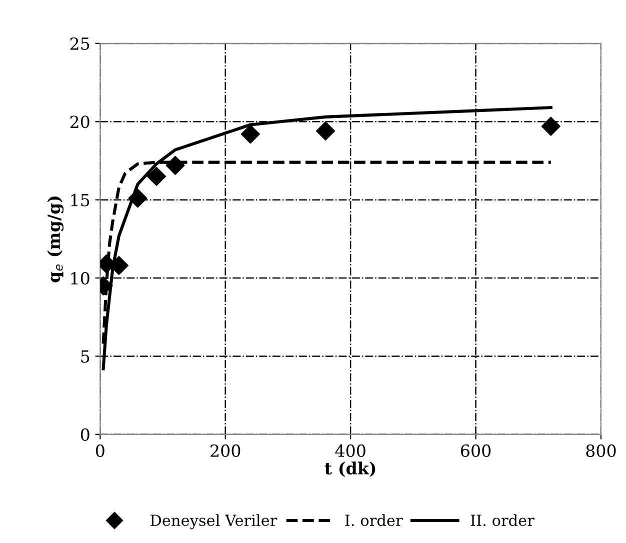 This screenshot has width=626, height=543. Describe the element at coordinates (601, 451) in the screenshot. I see `x-tick-label: 800` at that location.